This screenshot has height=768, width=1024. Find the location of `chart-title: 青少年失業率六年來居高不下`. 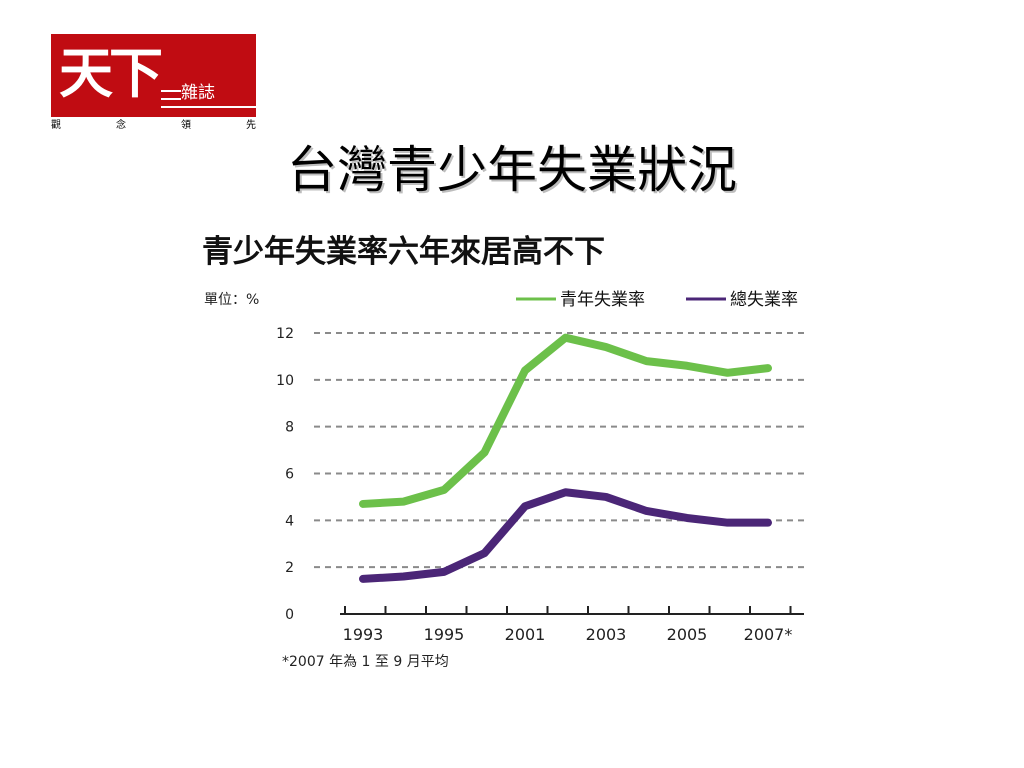

chart-title: 青少年失業率六年來居高不下 is located at coordinates (403, 252).